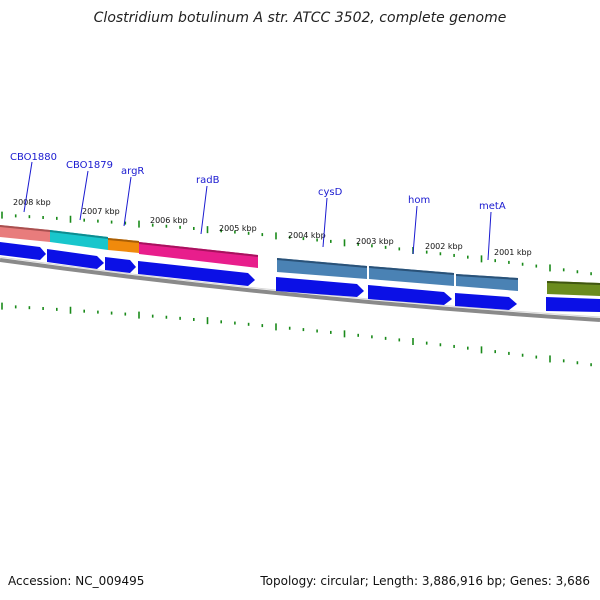  Describe the element at coordinates (238, 228) in the screenshot. I see `scale-label: 2005 kbp` at that location.